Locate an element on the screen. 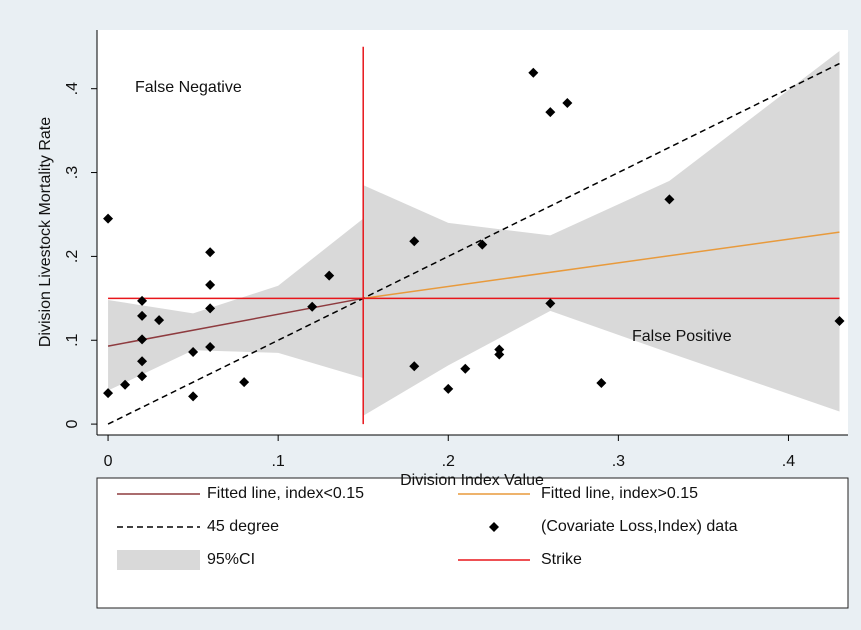  annotation: False Positive is located at coordinates (682, 336).